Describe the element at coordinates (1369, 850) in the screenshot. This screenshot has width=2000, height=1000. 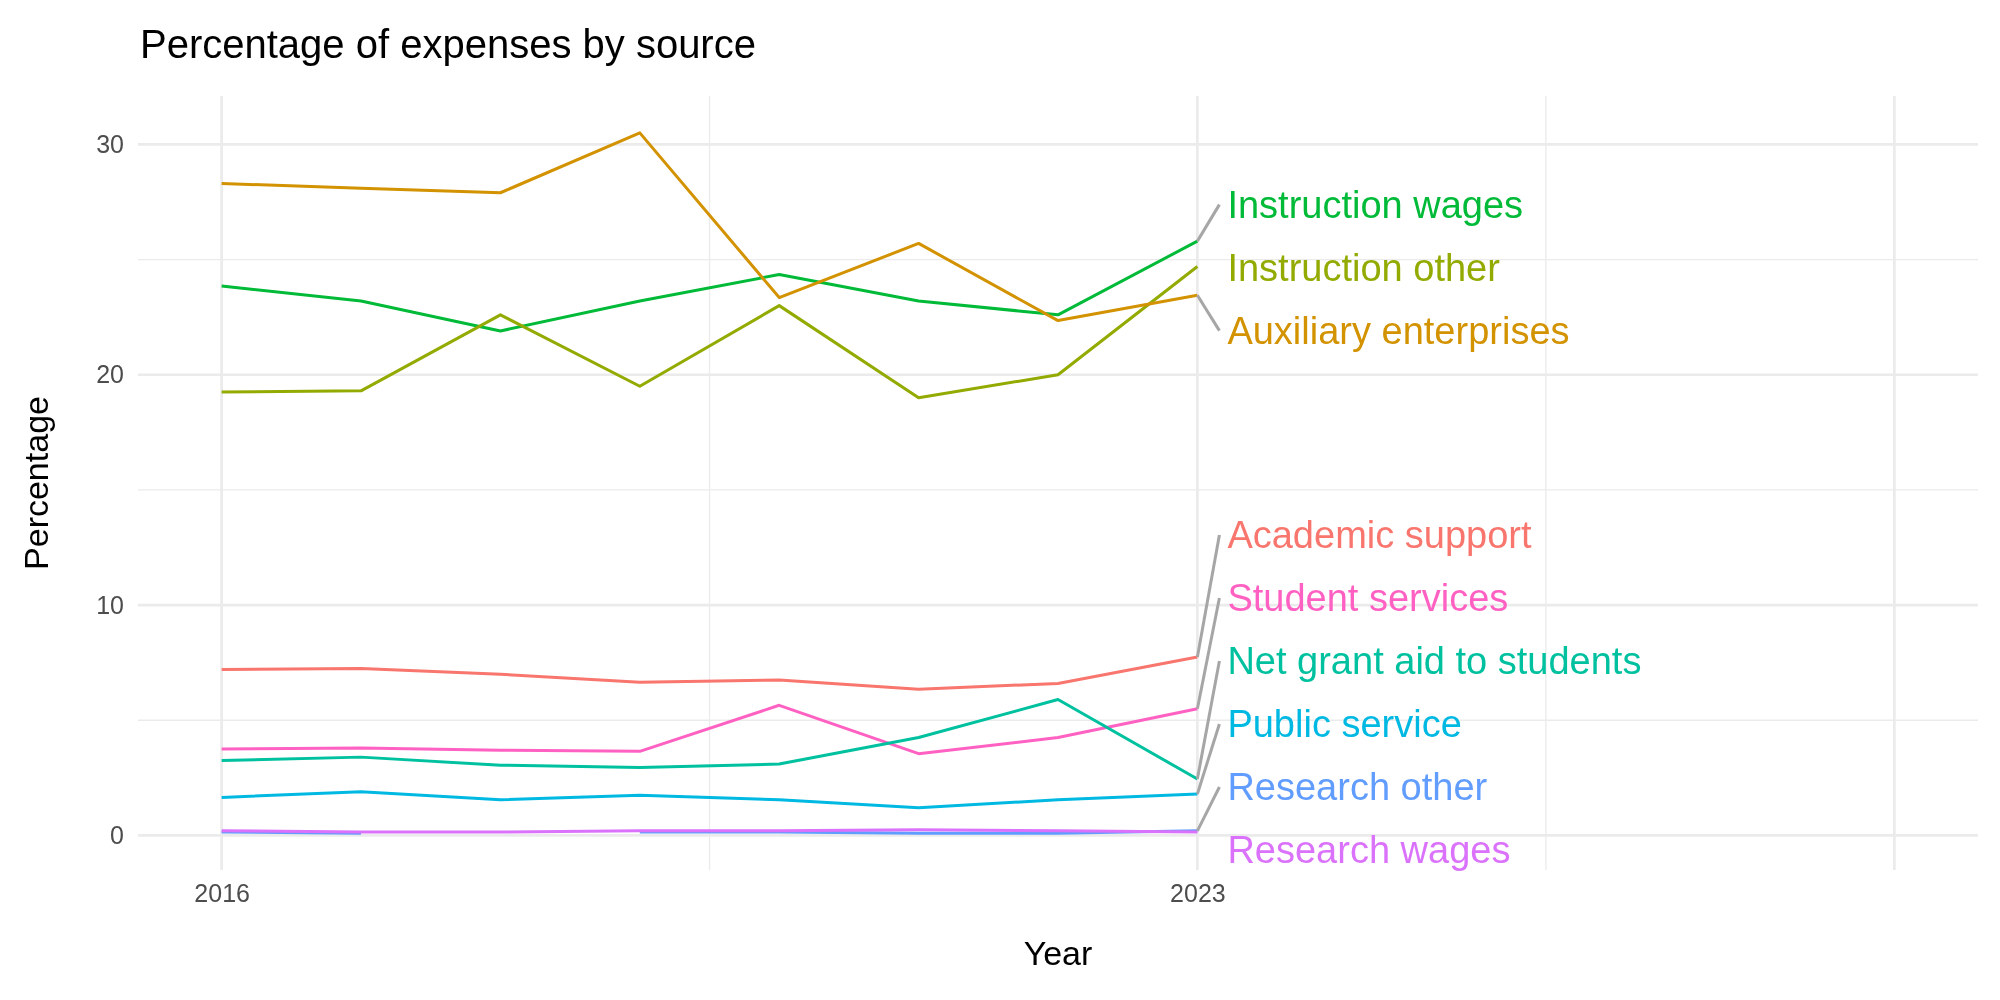
I see `series-label: Research wages` at that location.